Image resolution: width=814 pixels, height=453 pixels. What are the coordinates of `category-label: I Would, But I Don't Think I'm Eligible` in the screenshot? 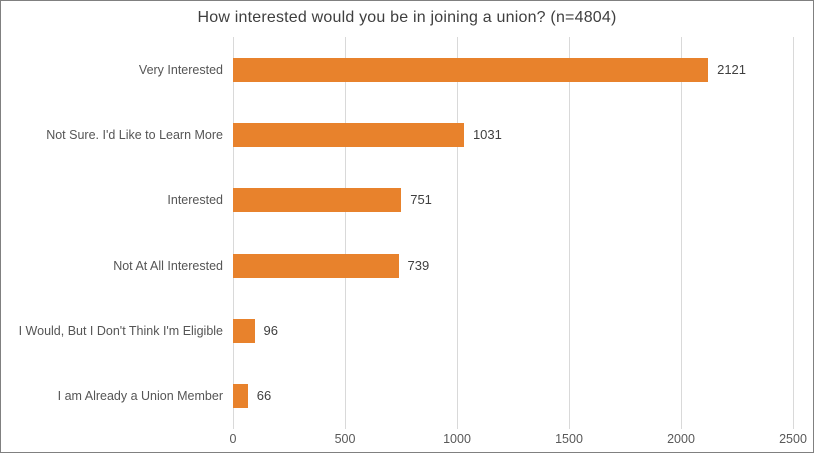 It's located at (120, 330).